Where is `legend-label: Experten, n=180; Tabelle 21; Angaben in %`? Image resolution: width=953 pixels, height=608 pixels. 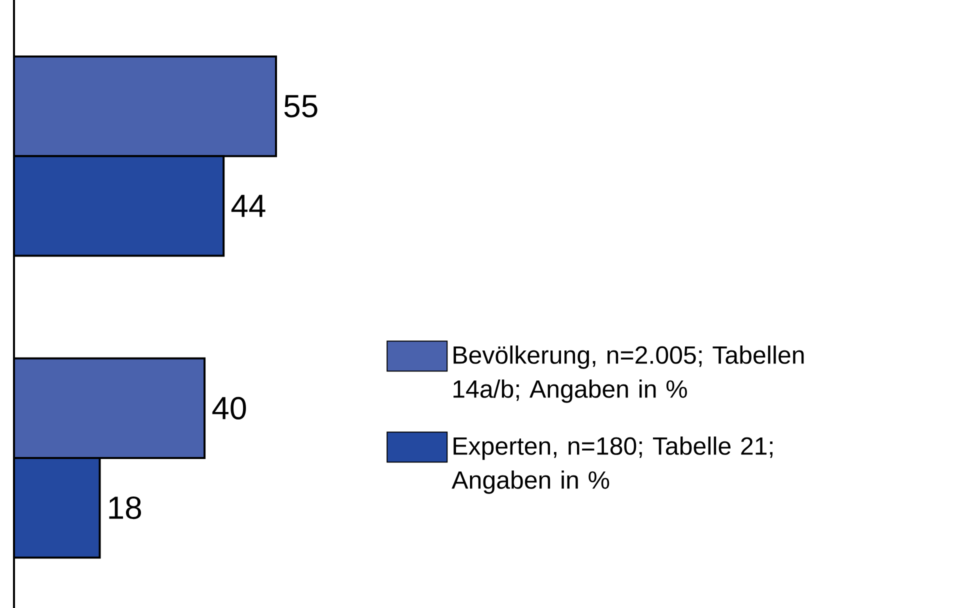 legend-label: Experten, n=180; Tabelle 21; Angaben in % is located at coordinates (612, 465).